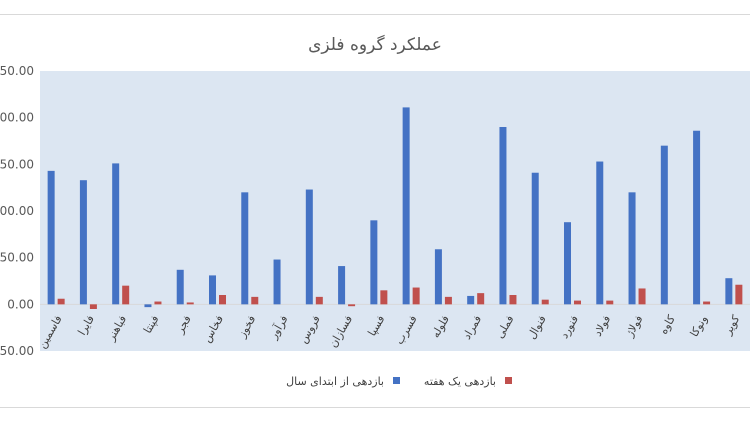  Describe the element at coordinates (20, 304) in the screenshot. I see `y-tick-label: 0.00` at that location.